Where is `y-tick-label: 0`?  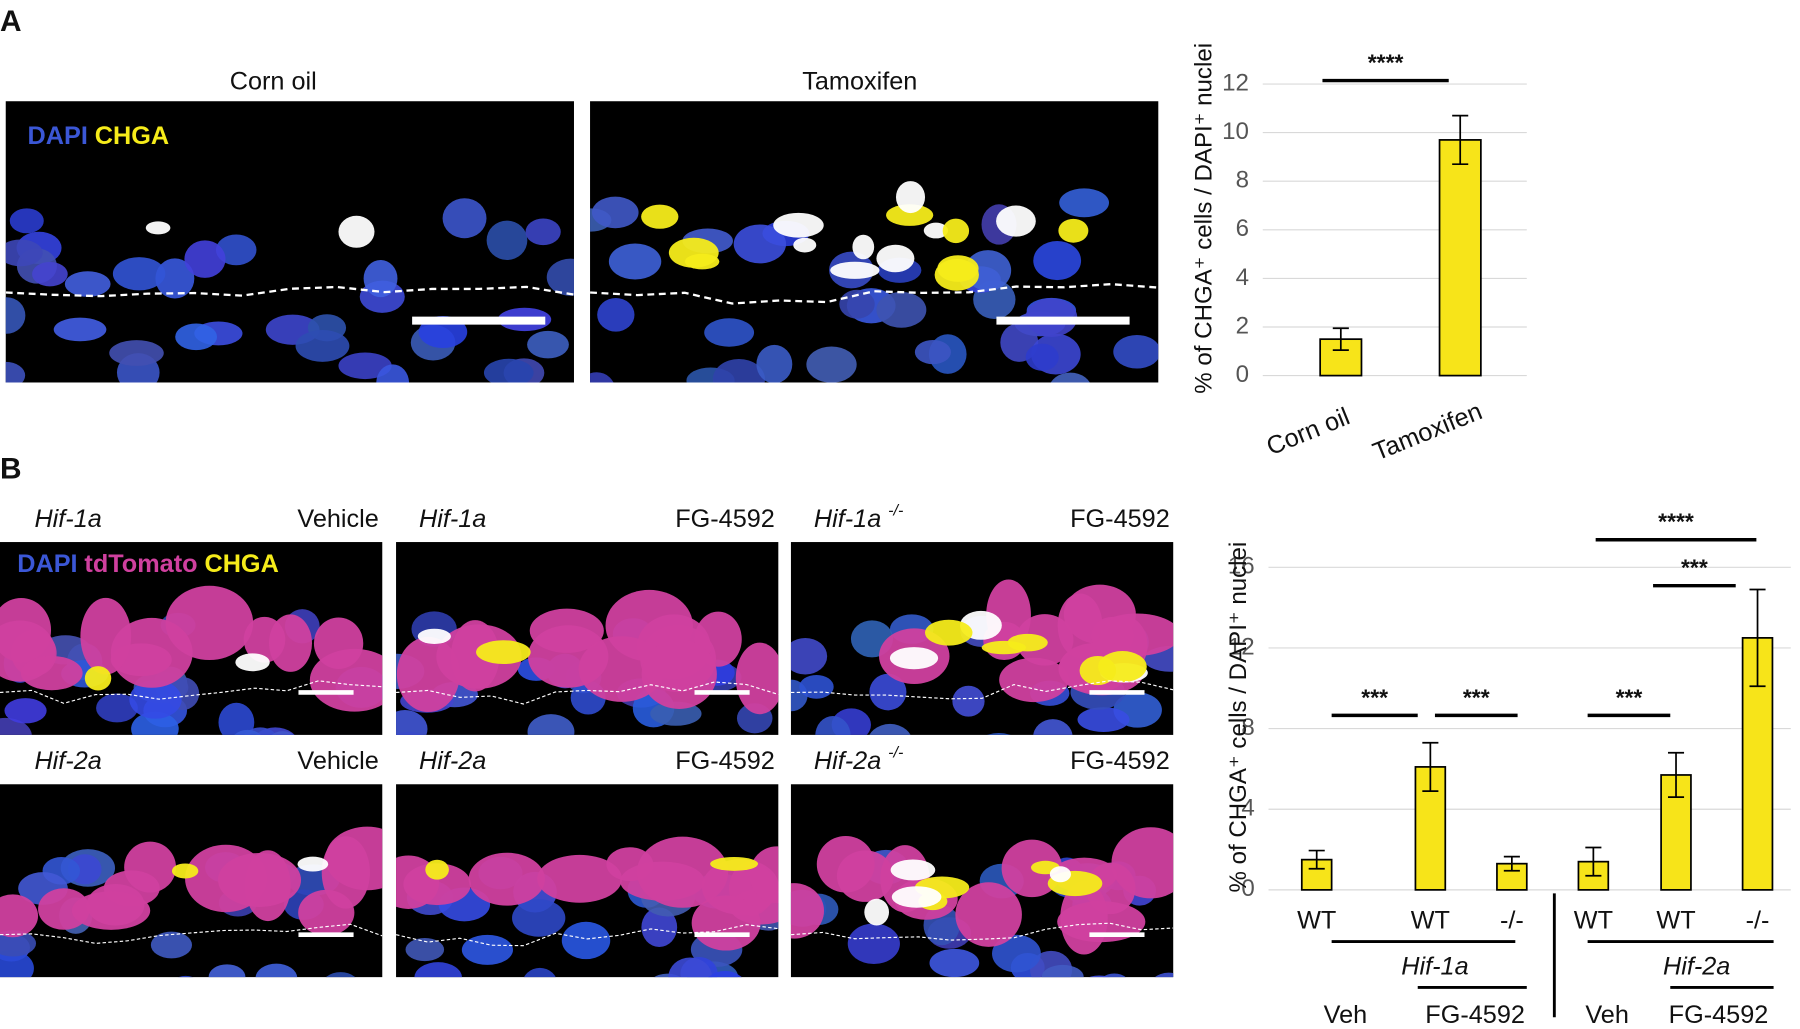 y-tick-label: 0 is located at coordinates (1247, 888).